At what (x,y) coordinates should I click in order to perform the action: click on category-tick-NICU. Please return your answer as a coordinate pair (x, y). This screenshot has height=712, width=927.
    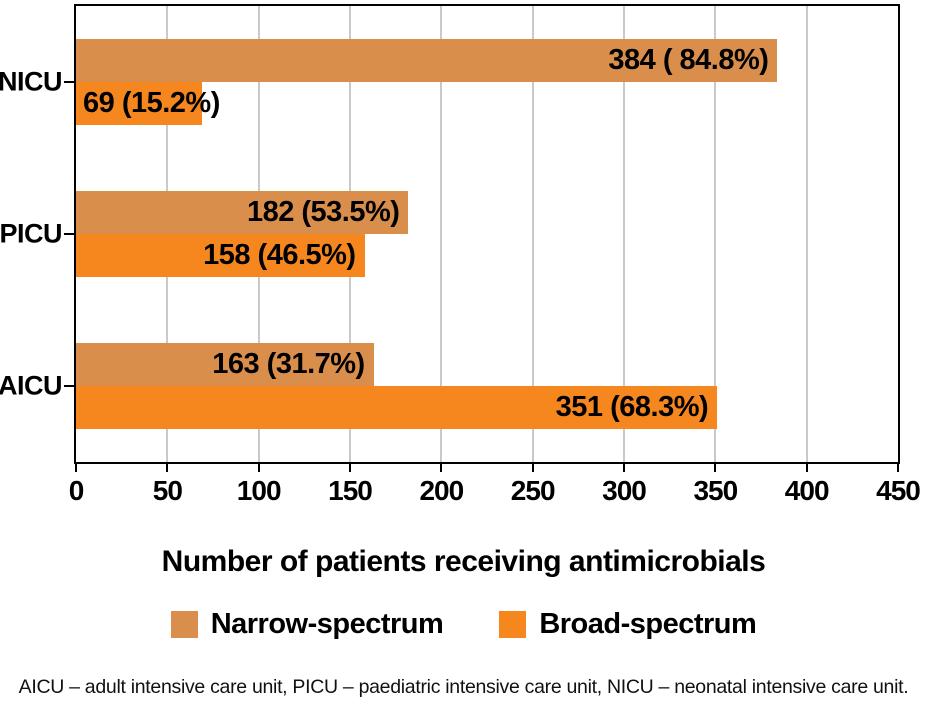
    Looking at the image, I should click on (69, 82).